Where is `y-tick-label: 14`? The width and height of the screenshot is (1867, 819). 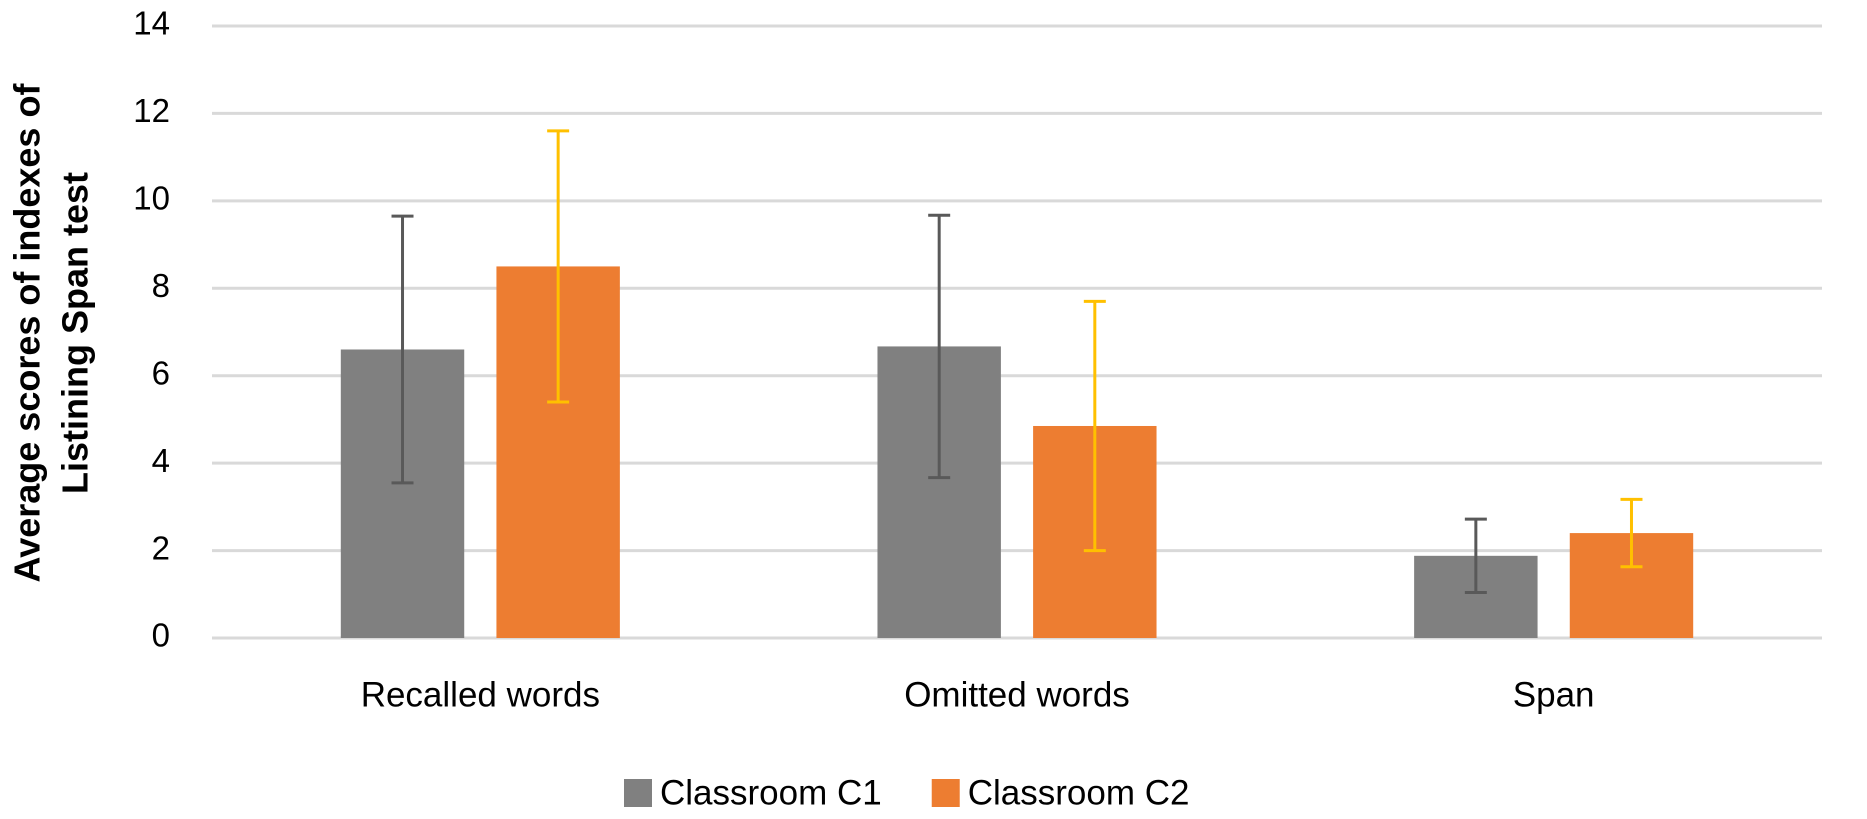
y-tick-label: 14 is located at coordinates (151, 23).